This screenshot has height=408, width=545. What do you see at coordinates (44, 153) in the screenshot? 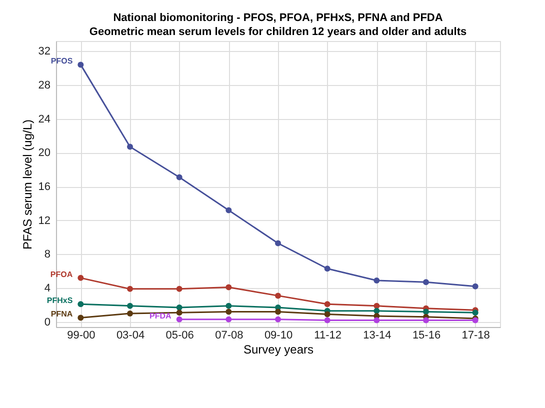
I see `y-tick-label: 20` at bounding box center [44, 153].